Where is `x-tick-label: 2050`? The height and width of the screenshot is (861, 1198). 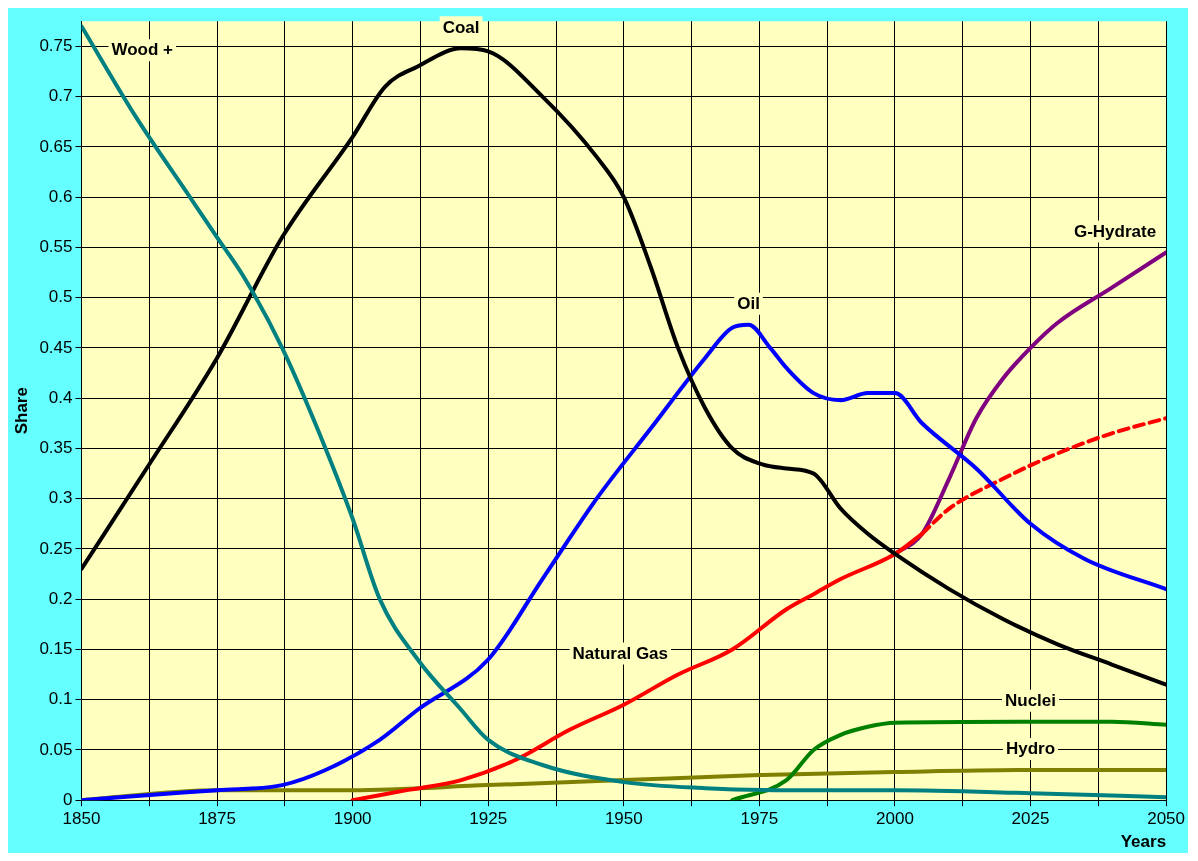 x-tick-label: 2050 is located at coordinates (1166, 819).